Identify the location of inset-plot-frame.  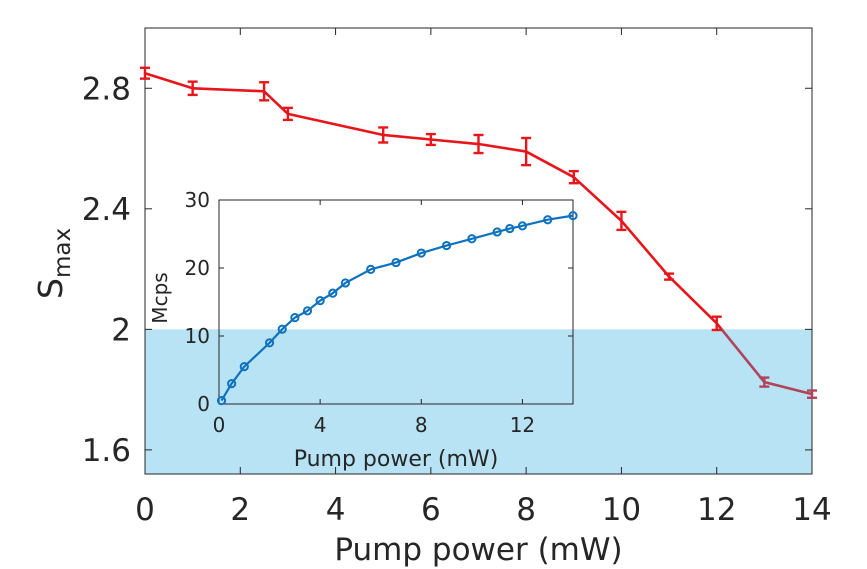
(396, 302).